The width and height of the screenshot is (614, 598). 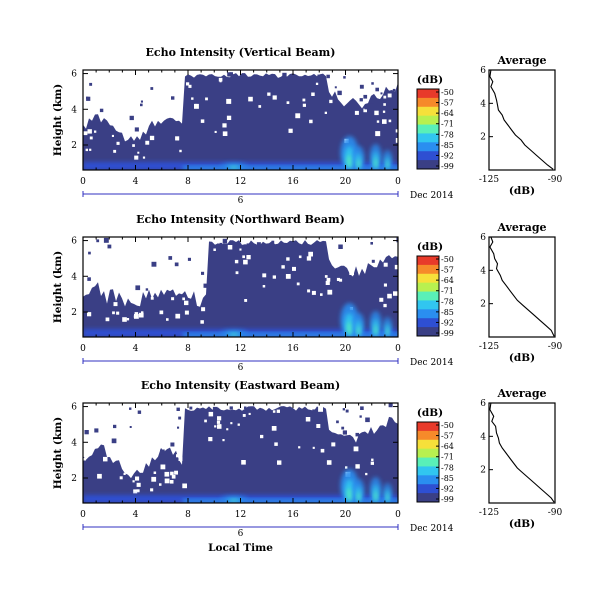 What do you see at coordinates (241, 534) in the screenshot?
I see `date-day-label: 6` at bounding box center [241, 534].